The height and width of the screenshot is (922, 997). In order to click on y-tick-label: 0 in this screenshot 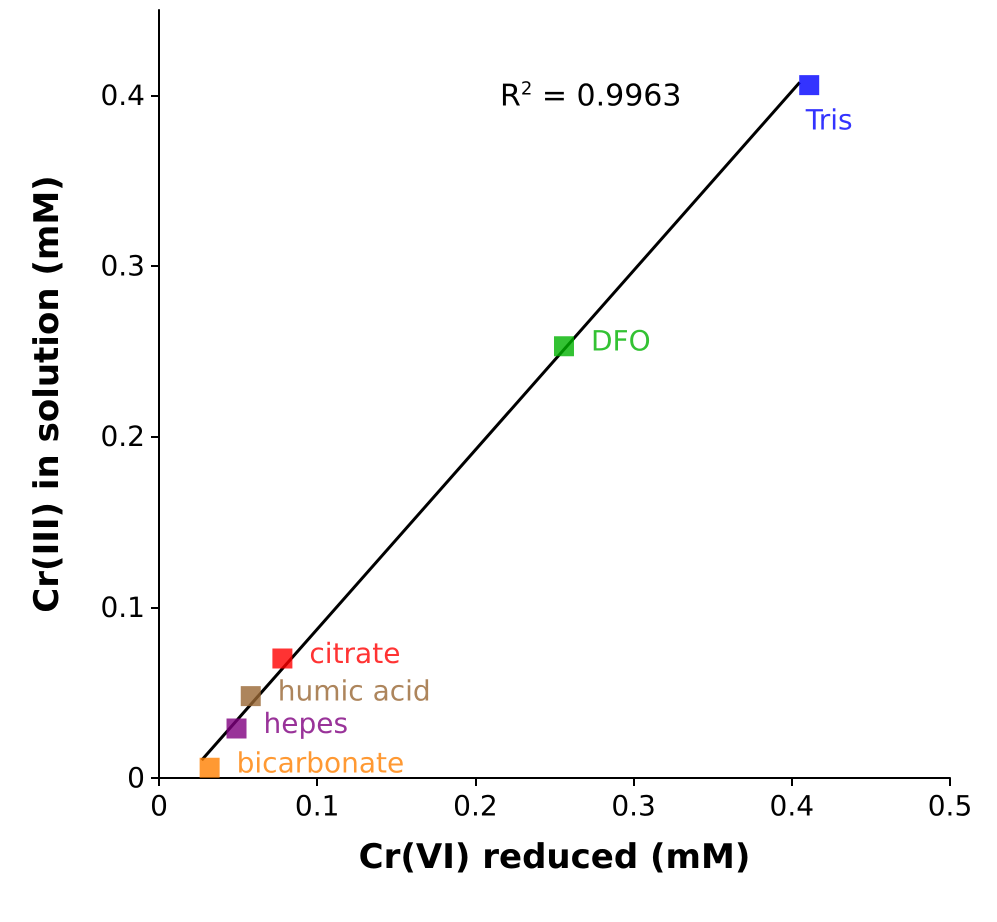, I will do `click(136, 778)`.